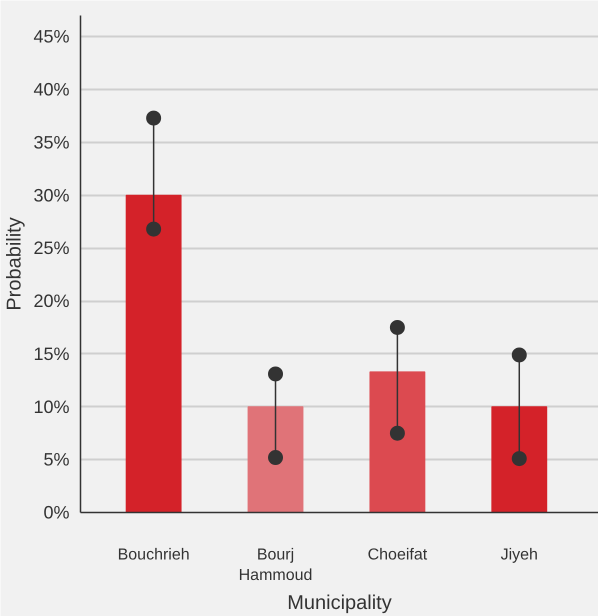  I want to click on x-tick-label: Choeifat, so click(398, 555).